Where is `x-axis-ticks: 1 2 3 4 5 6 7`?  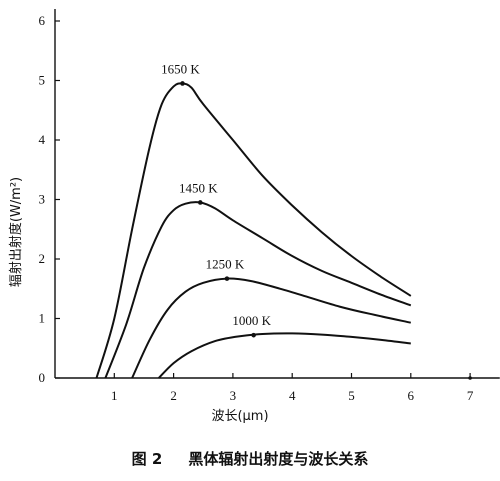
x-axis-ticks: 1 2 3 4 5 6 7 is located at coordinates (292, 388).